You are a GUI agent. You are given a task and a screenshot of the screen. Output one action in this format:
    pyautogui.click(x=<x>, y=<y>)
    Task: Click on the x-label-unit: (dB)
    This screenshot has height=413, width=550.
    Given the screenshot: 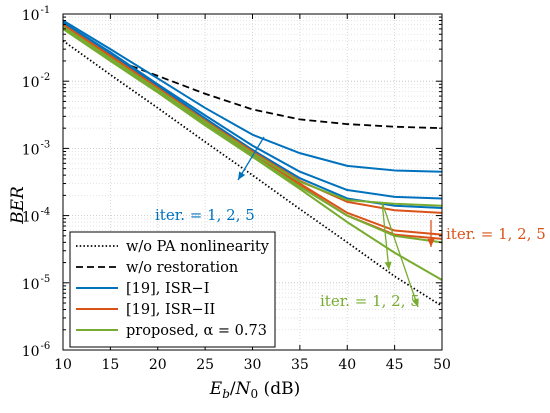 What is the action you would take?
    pyautogui.click(x=279, y=389)
    